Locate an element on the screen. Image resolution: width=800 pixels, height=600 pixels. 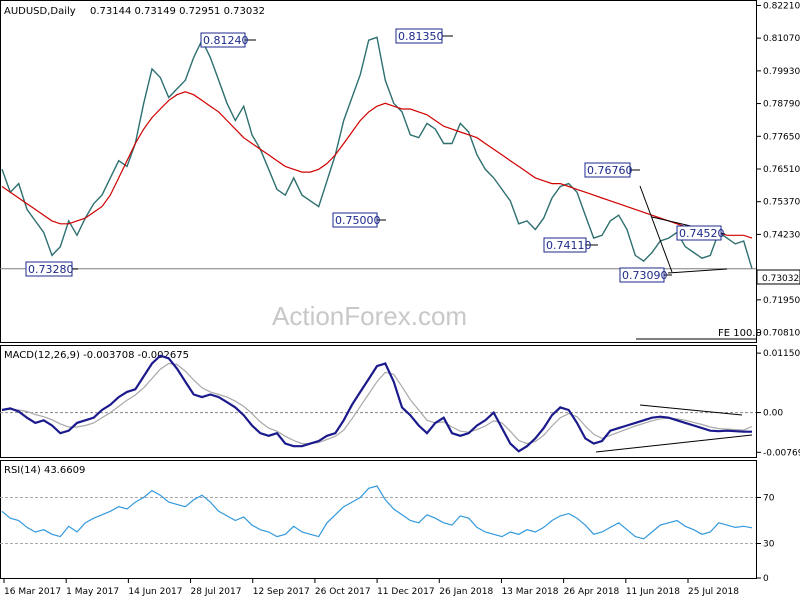
macd-y-axis: 0.011508 0.00 -0.007694 is located at coordinates (778, 403).